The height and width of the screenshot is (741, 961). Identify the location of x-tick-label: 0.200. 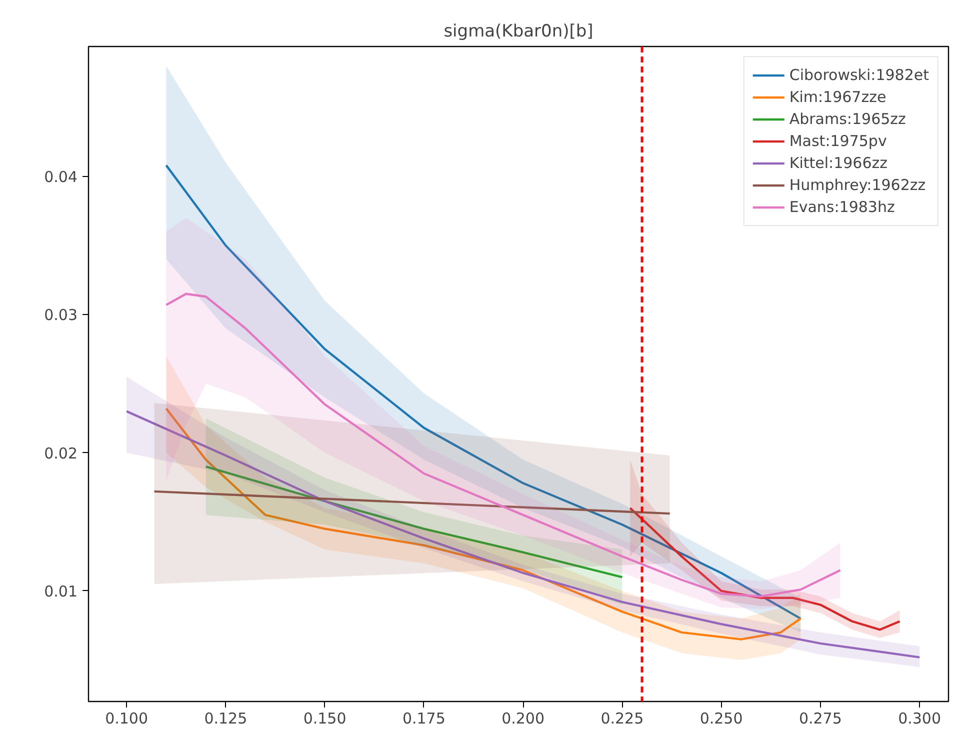
(523, 719).